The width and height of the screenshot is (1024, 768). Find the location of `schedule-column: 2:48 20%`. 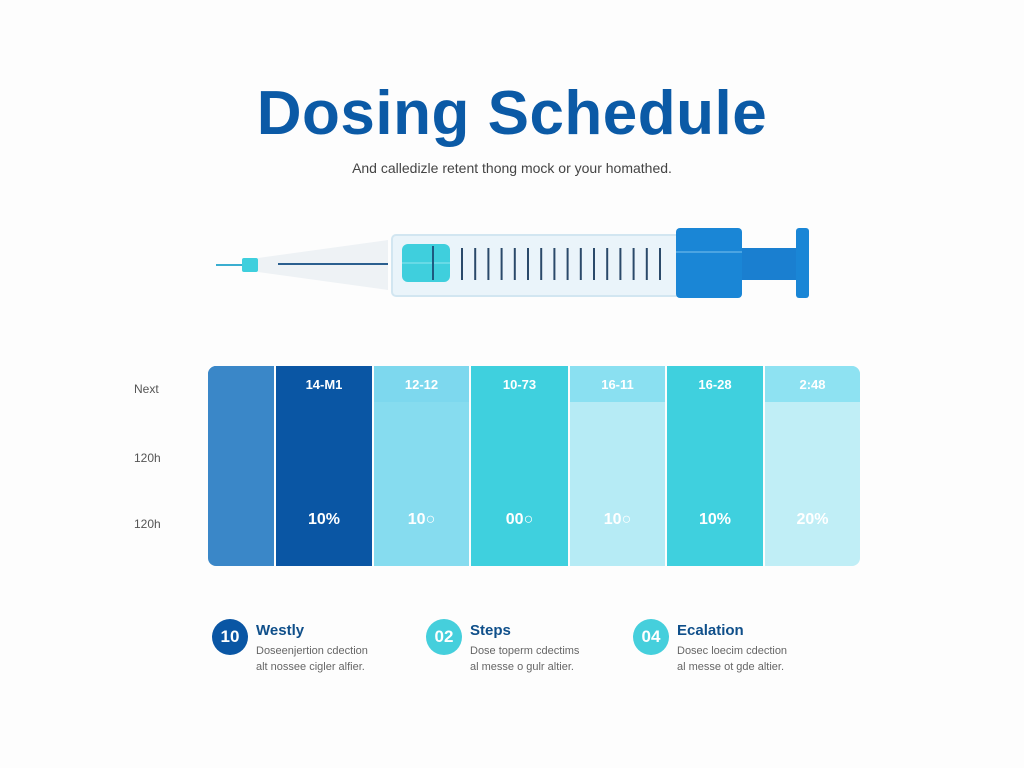

schedule-column: 2:48 20% is located at coordinates (812, 466).